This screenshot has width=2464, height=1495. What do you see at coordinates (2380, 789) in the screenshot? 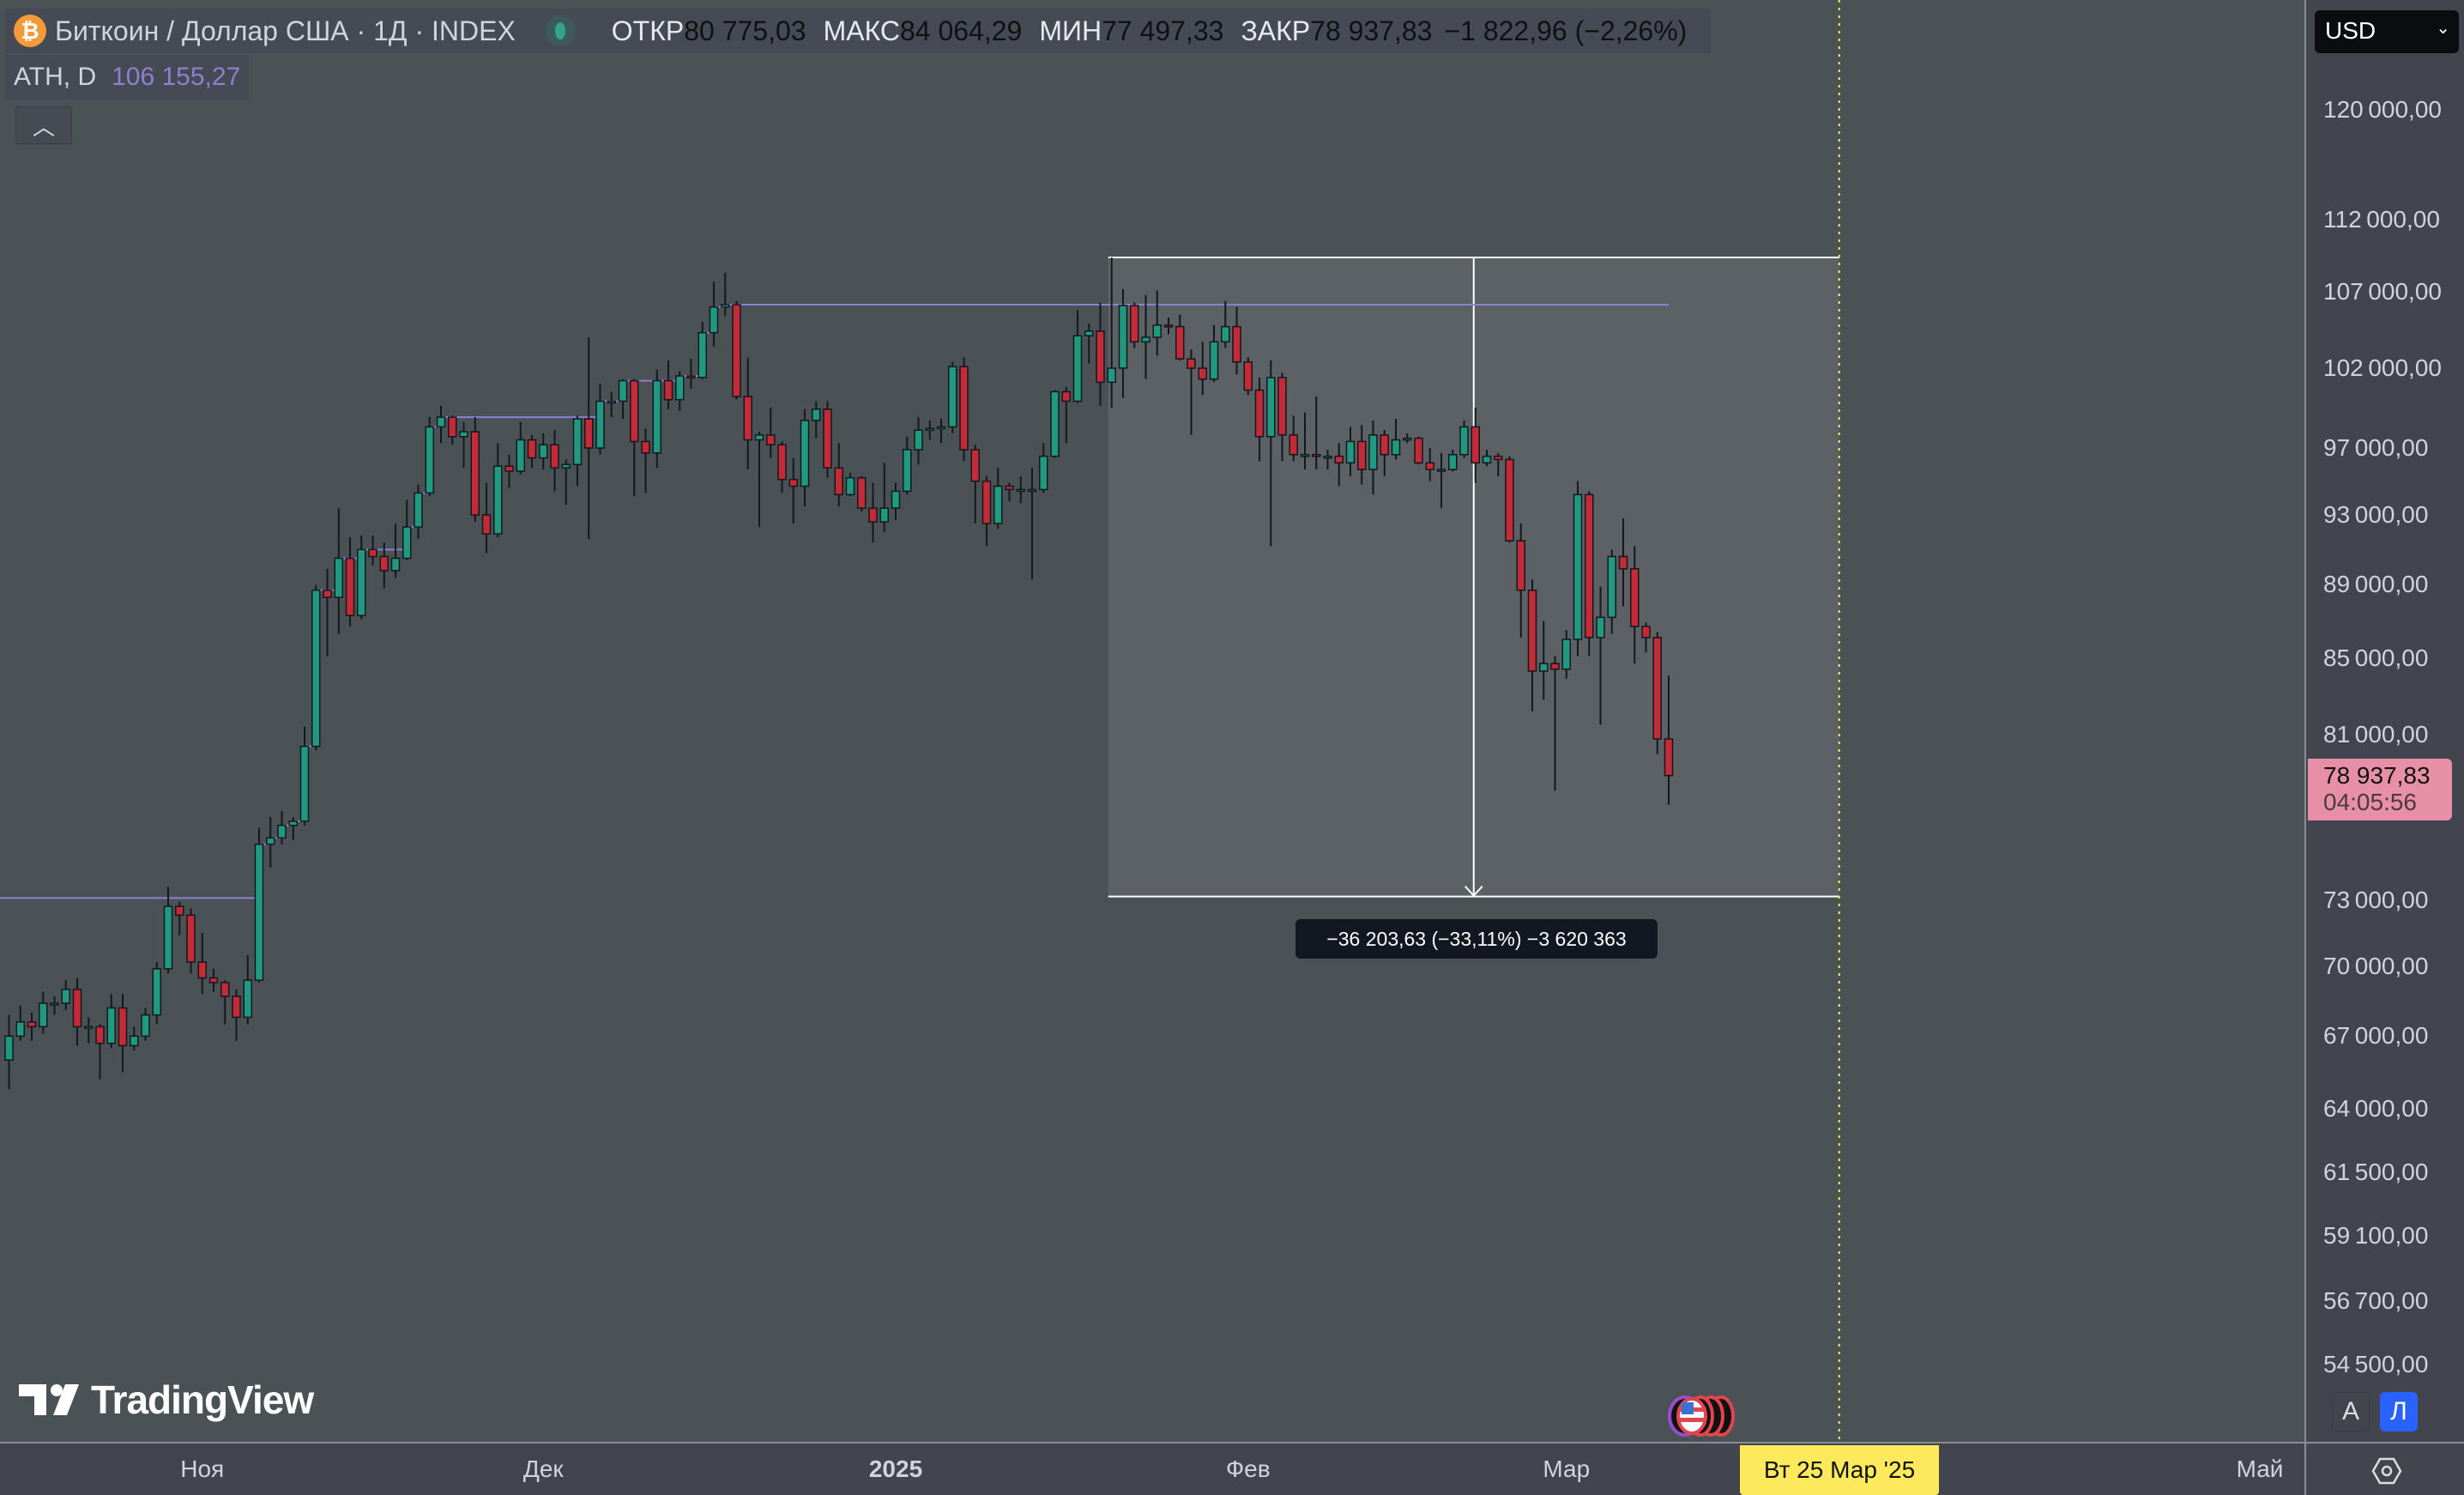
I see `last-price-tag: 78 937,83 04:05:56` at bounding box center [2380, 789].